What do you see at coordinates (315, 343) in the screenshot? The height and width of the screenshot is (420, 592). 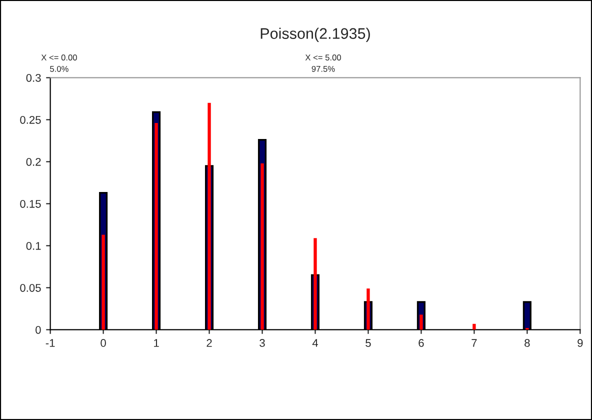 I see `x-tick-label: 4` at bounding box center [315, 343].